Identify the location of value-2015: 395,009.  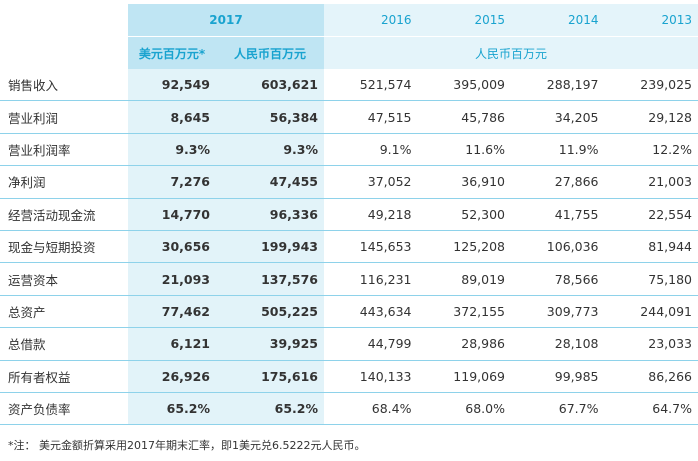
(464, 85).